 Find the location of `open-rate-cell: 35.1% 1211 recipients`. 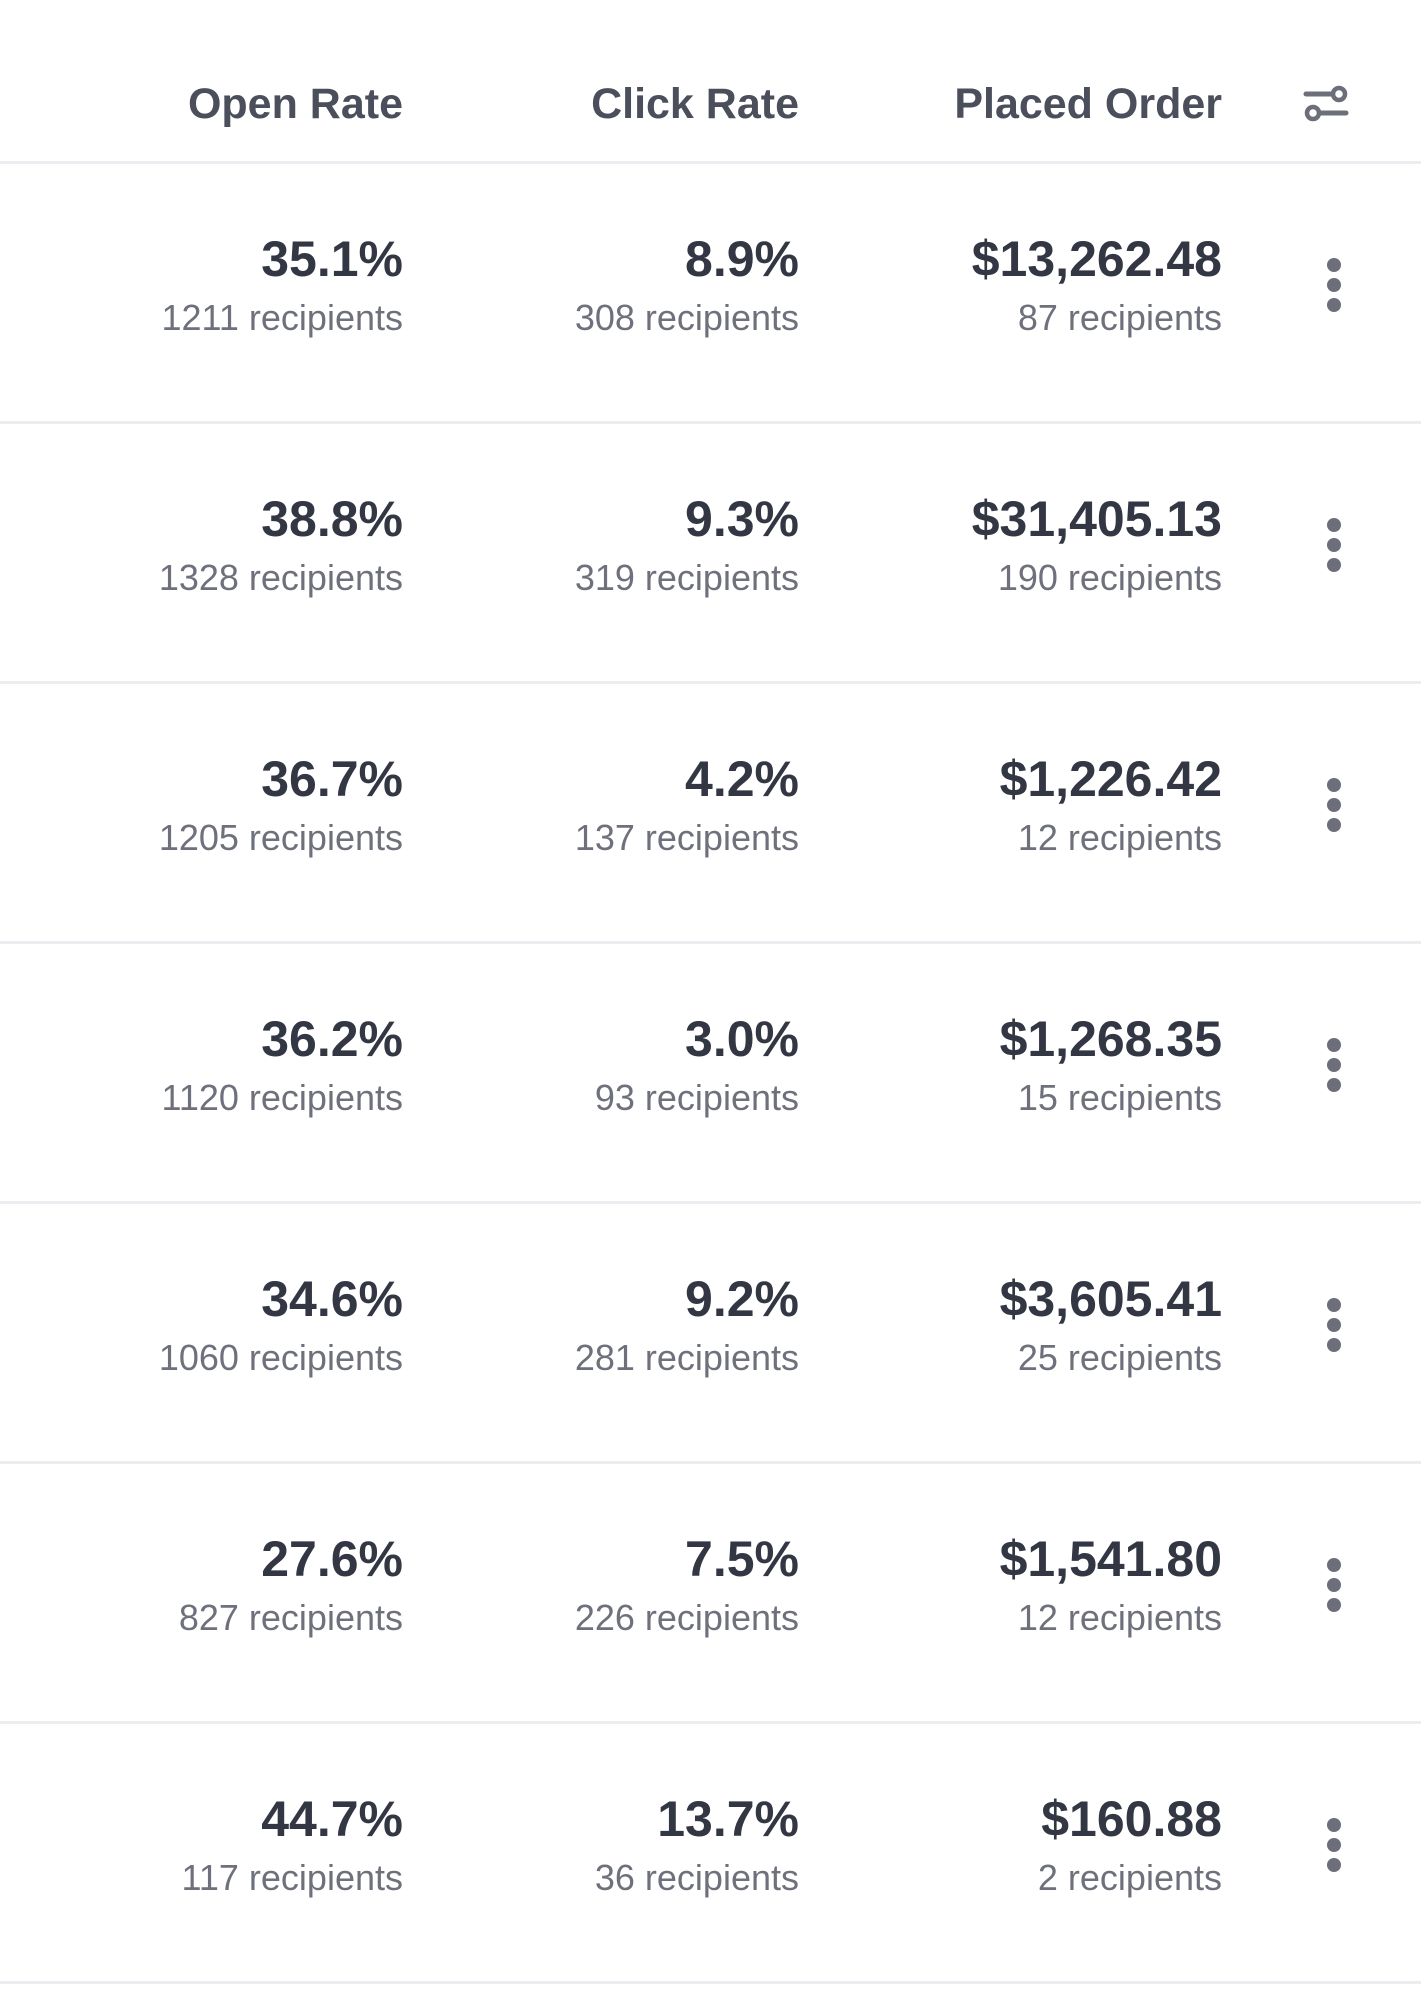

open-rate-cell: 35.1% 1211 recipients is located at coordinates (283, 285).